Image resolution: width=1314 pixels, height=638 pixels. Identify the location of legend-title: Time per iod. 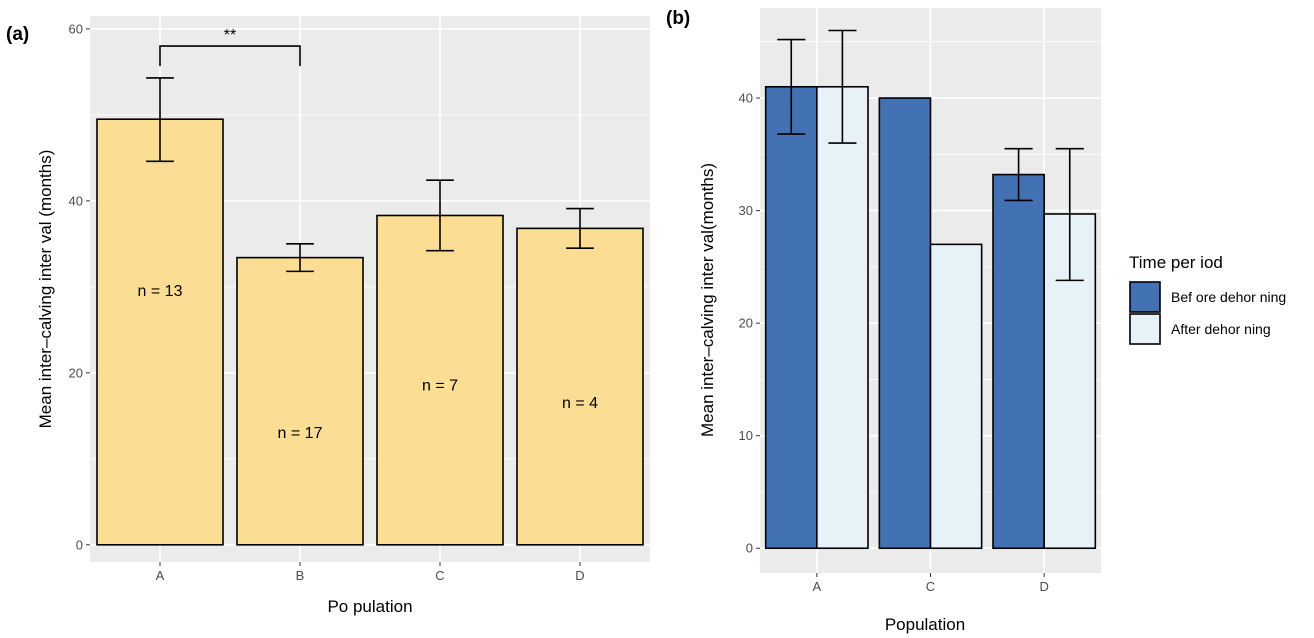
(1176, 262).